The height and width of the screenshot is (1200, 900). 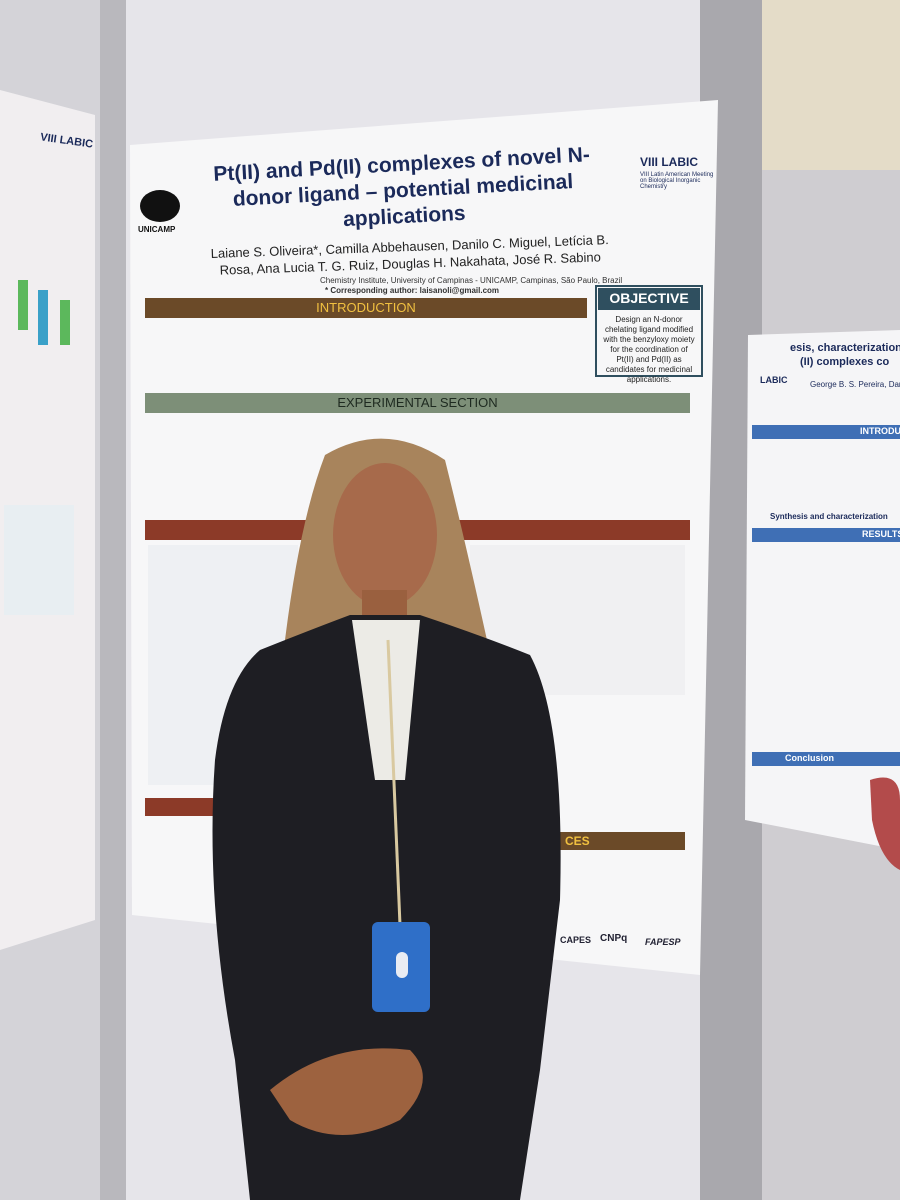 I want to click on intro-bar, so click(x=366, y=308).